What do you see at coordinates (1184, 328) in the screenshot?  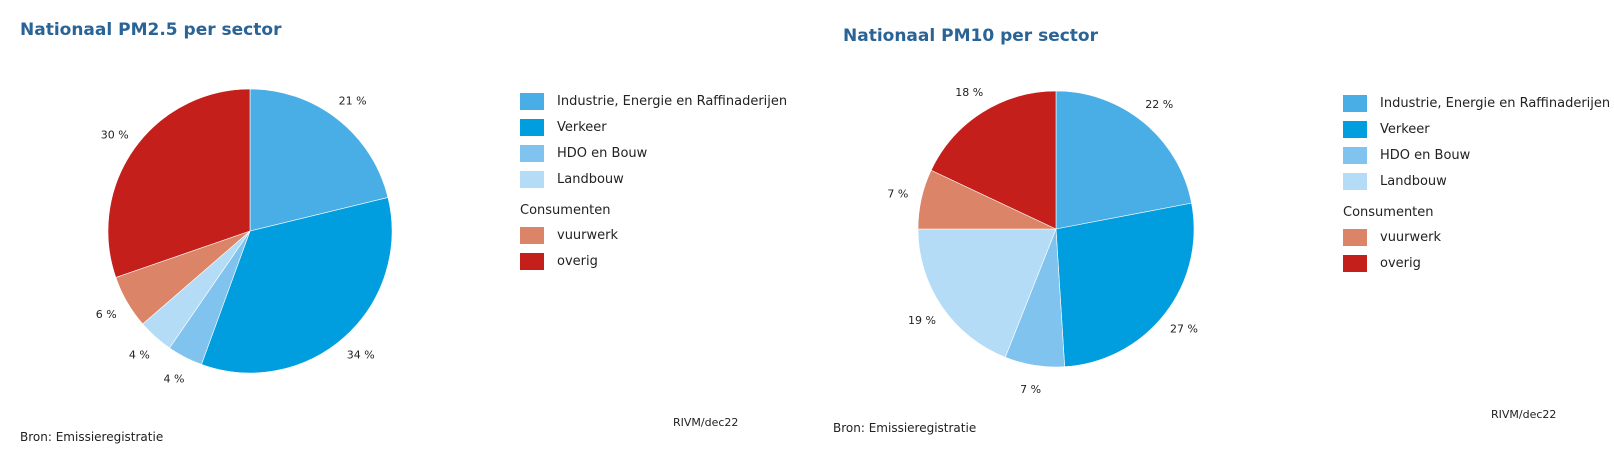 I see `slice-value-label: 27 %` at bounding box center [1184, 328].